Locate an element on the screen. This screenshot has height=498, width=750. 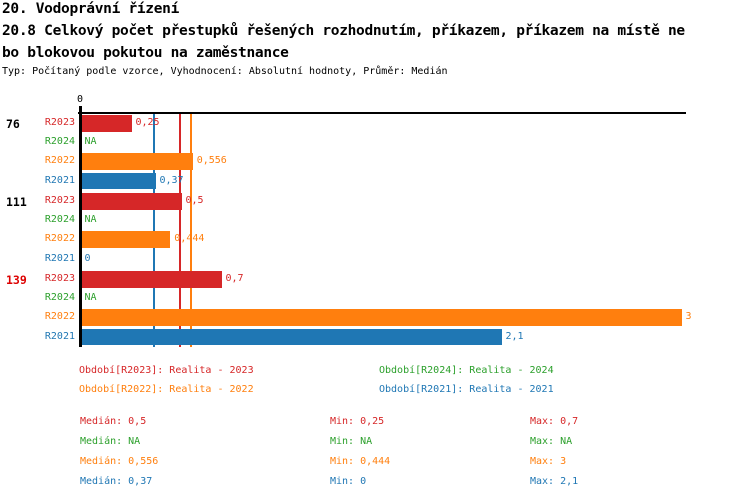
bar-value-label: 0,5 is located at coordinates (194, 200).